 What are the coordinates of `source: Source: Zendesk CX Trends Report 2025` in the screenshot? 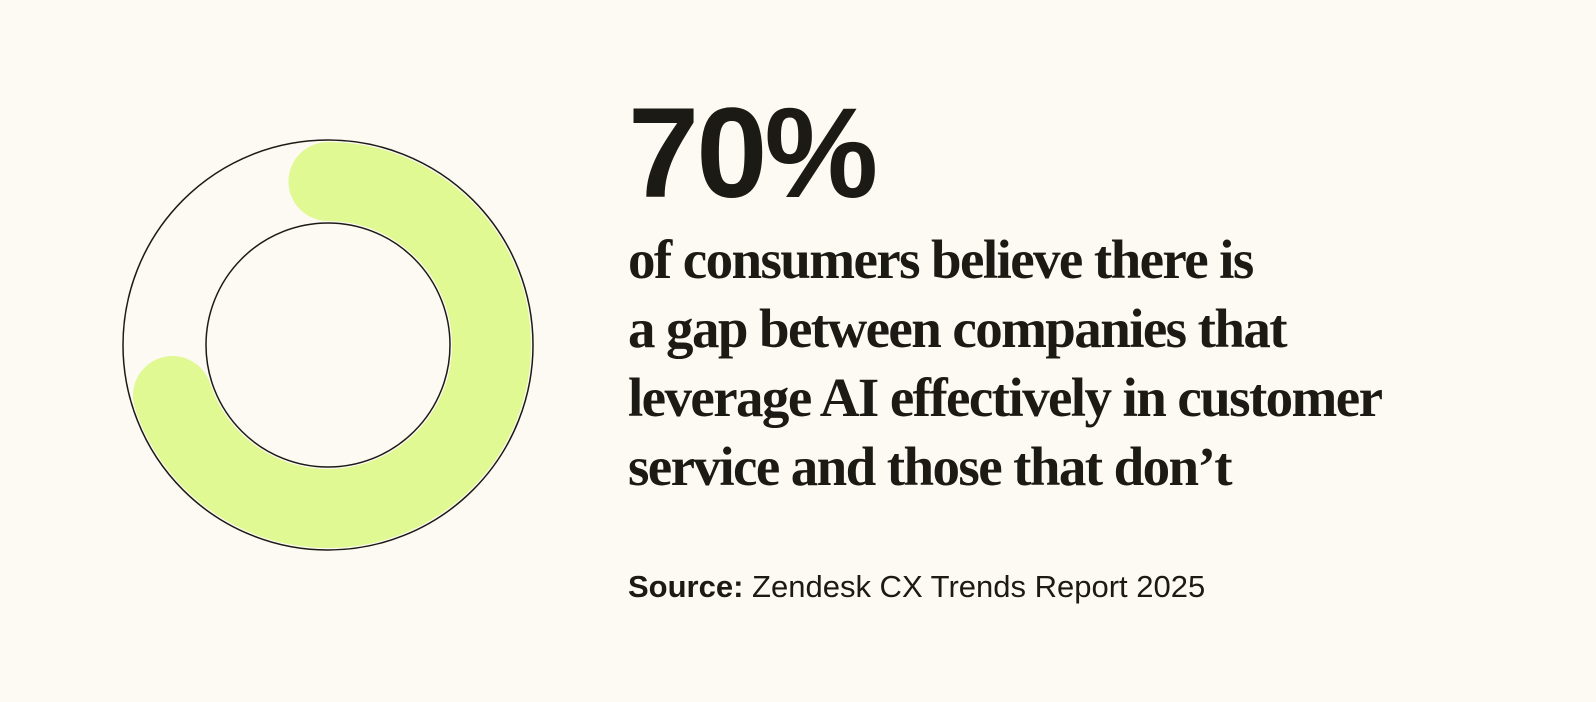 It's located at (916, 586).